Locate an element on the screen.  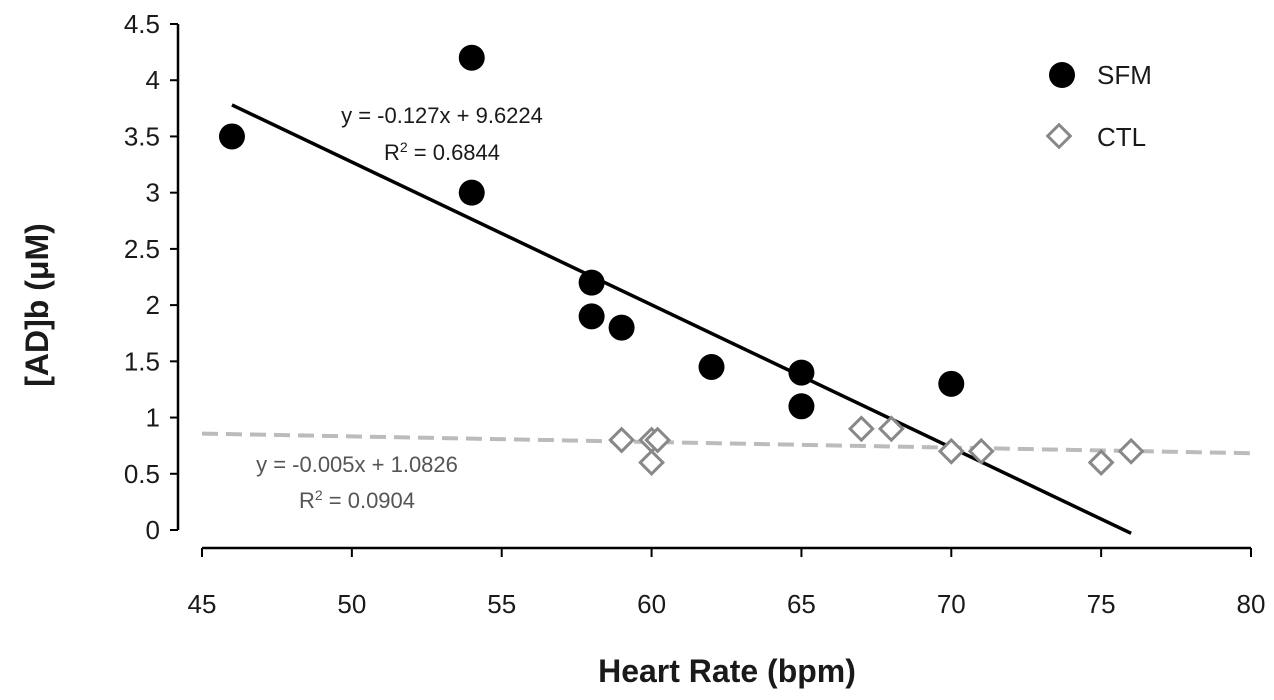
x-tick-label: 50 is located at coordinates (351, 604).